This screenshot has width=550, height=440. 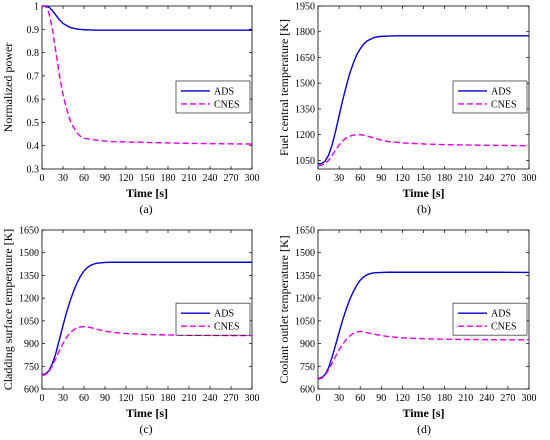 What do you see at coordinates (284, 87) in the screenshot?
I see `y-axis-label: Fuel central temperature [K]` at bounding box center [284, 87].